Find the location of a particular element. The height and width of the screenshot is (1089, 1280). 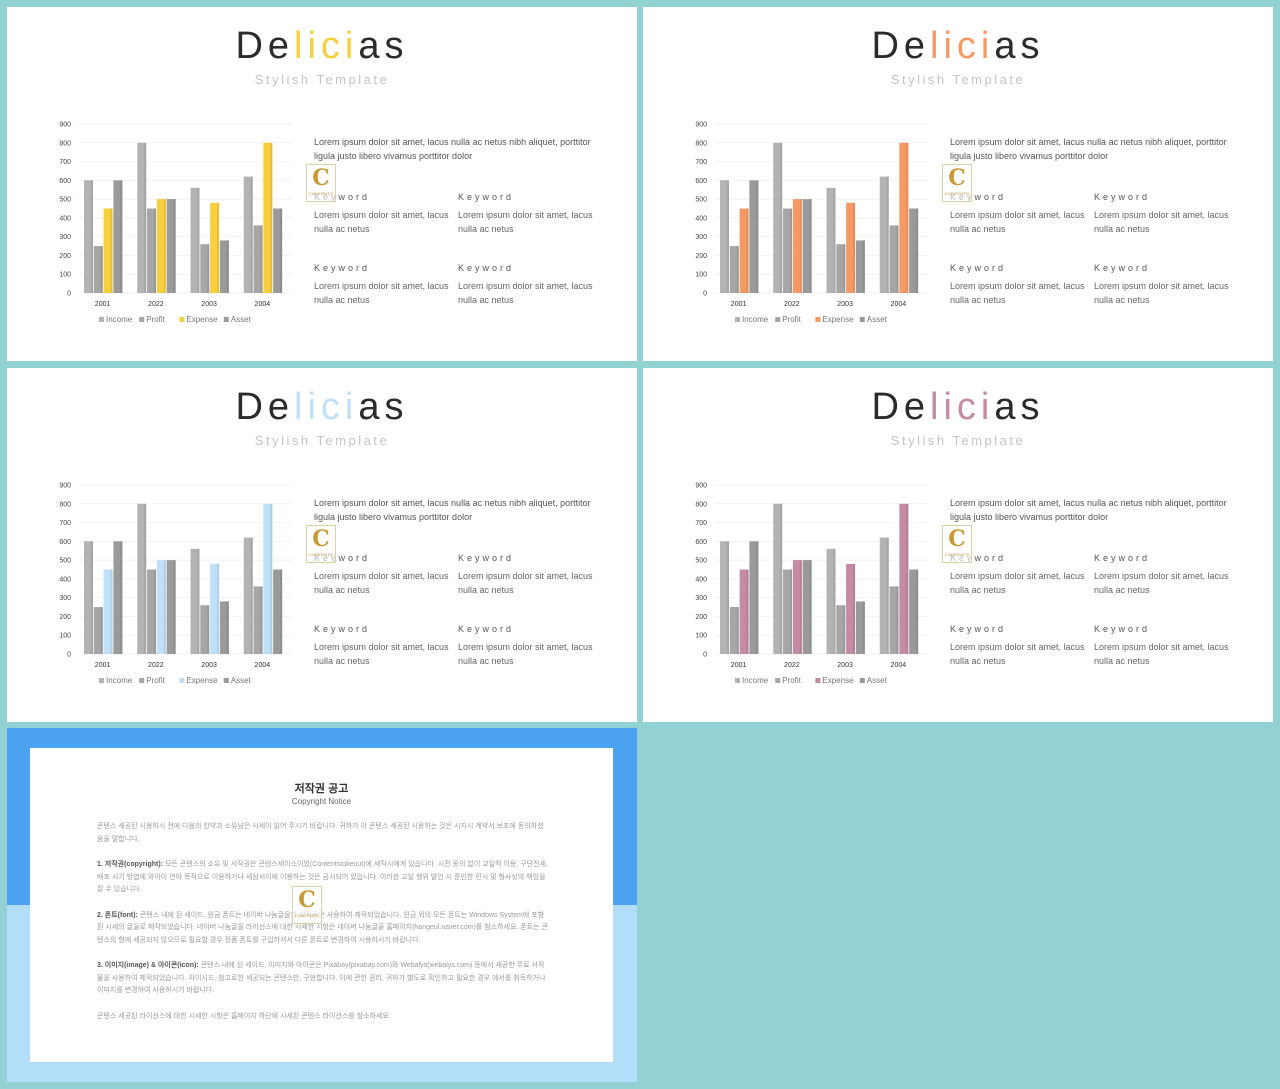

y-tick-label: 200 is located at coordinates (701, 617).